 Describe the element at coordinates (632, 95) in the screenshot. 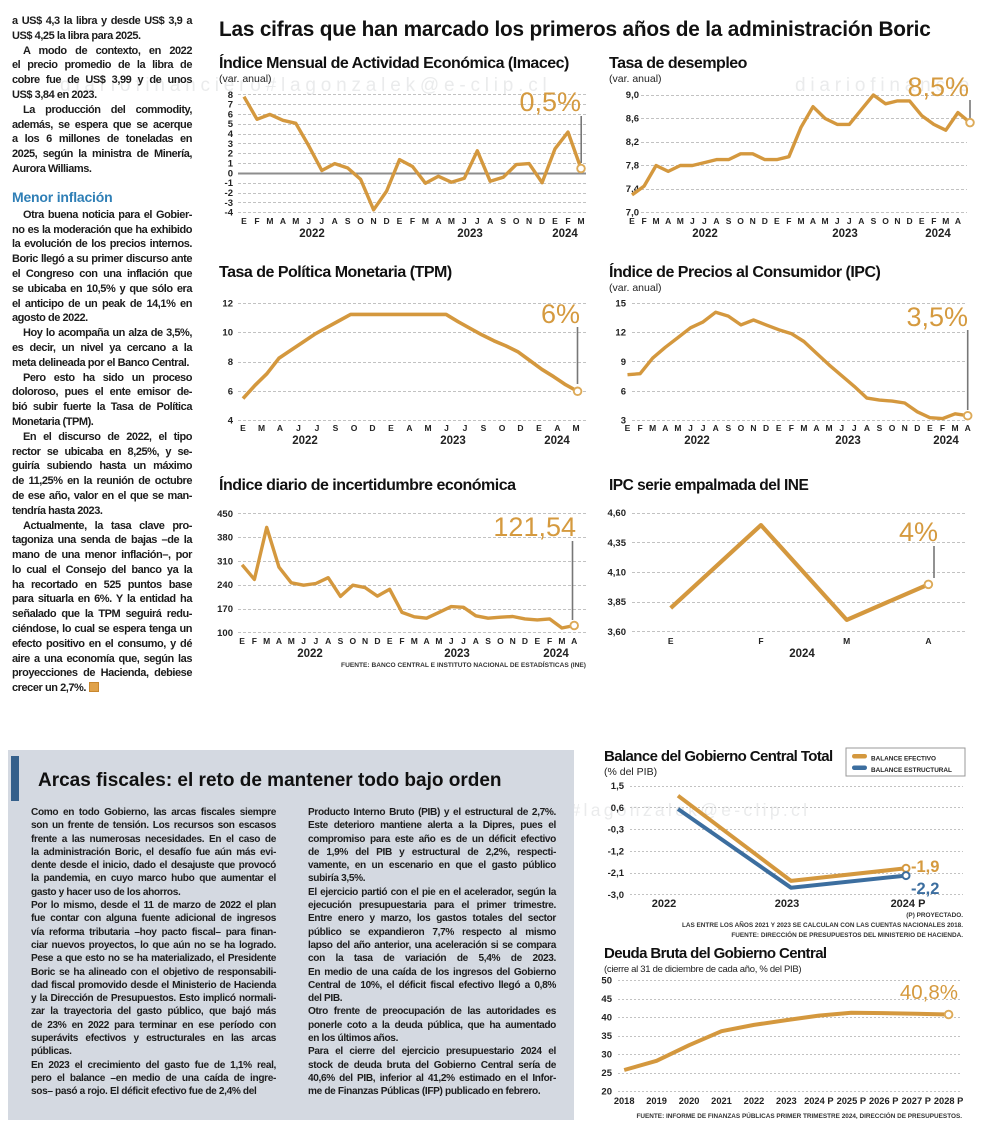

I see `svg-text: 9,0` at that location.